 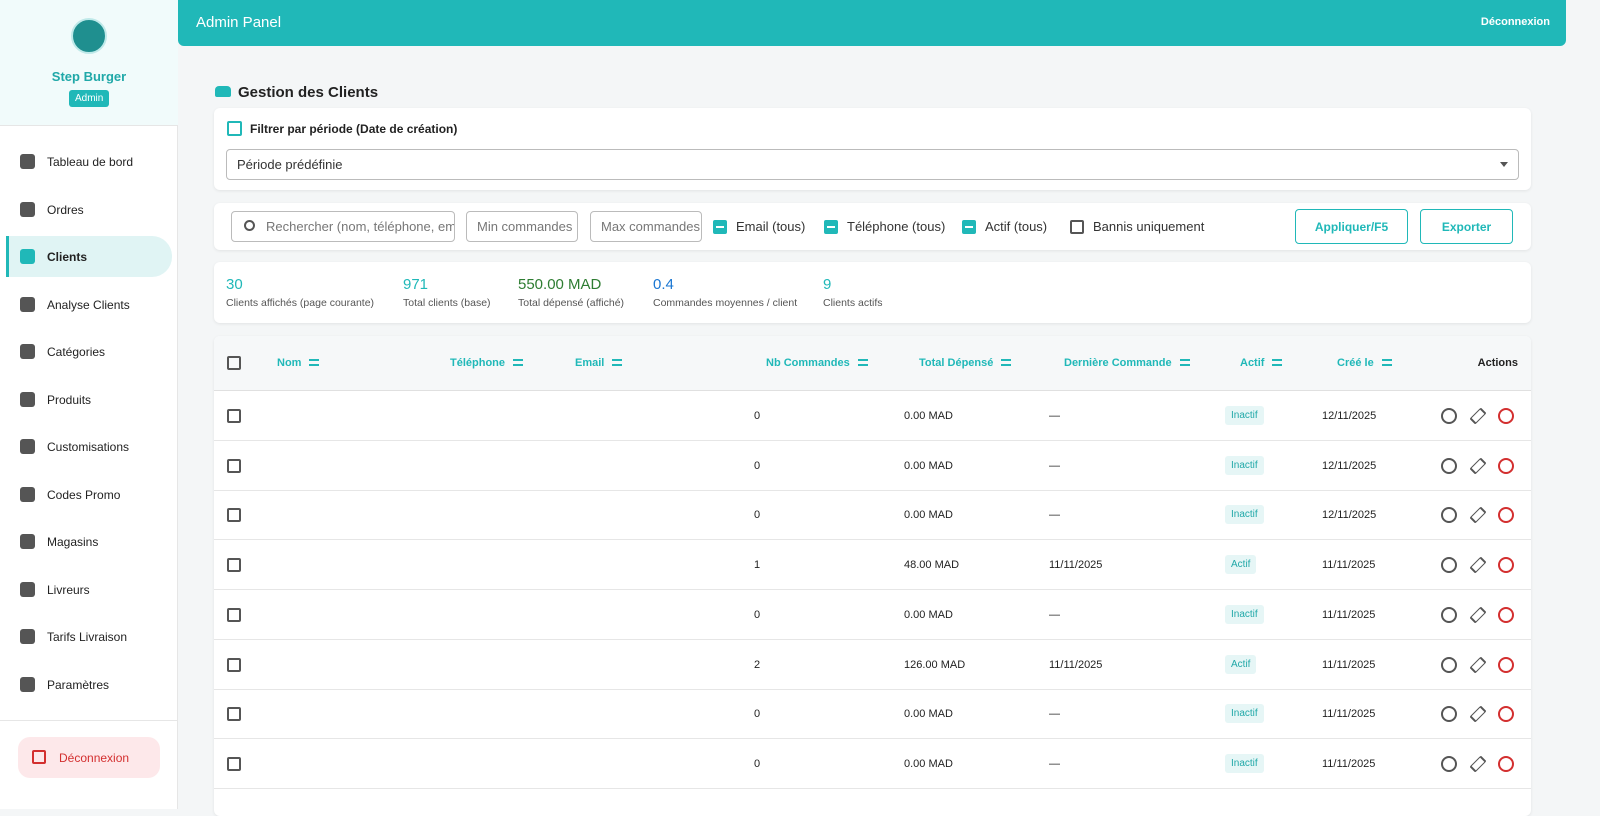 I want to click on period-select: Période prédéfinie, so click(x=872, y=164).